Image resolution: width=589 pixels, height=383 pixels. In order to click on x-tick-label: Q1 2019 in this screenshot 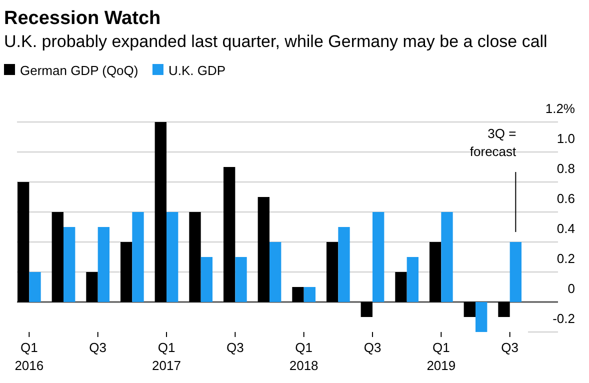, I will do `click(441, 356)`.